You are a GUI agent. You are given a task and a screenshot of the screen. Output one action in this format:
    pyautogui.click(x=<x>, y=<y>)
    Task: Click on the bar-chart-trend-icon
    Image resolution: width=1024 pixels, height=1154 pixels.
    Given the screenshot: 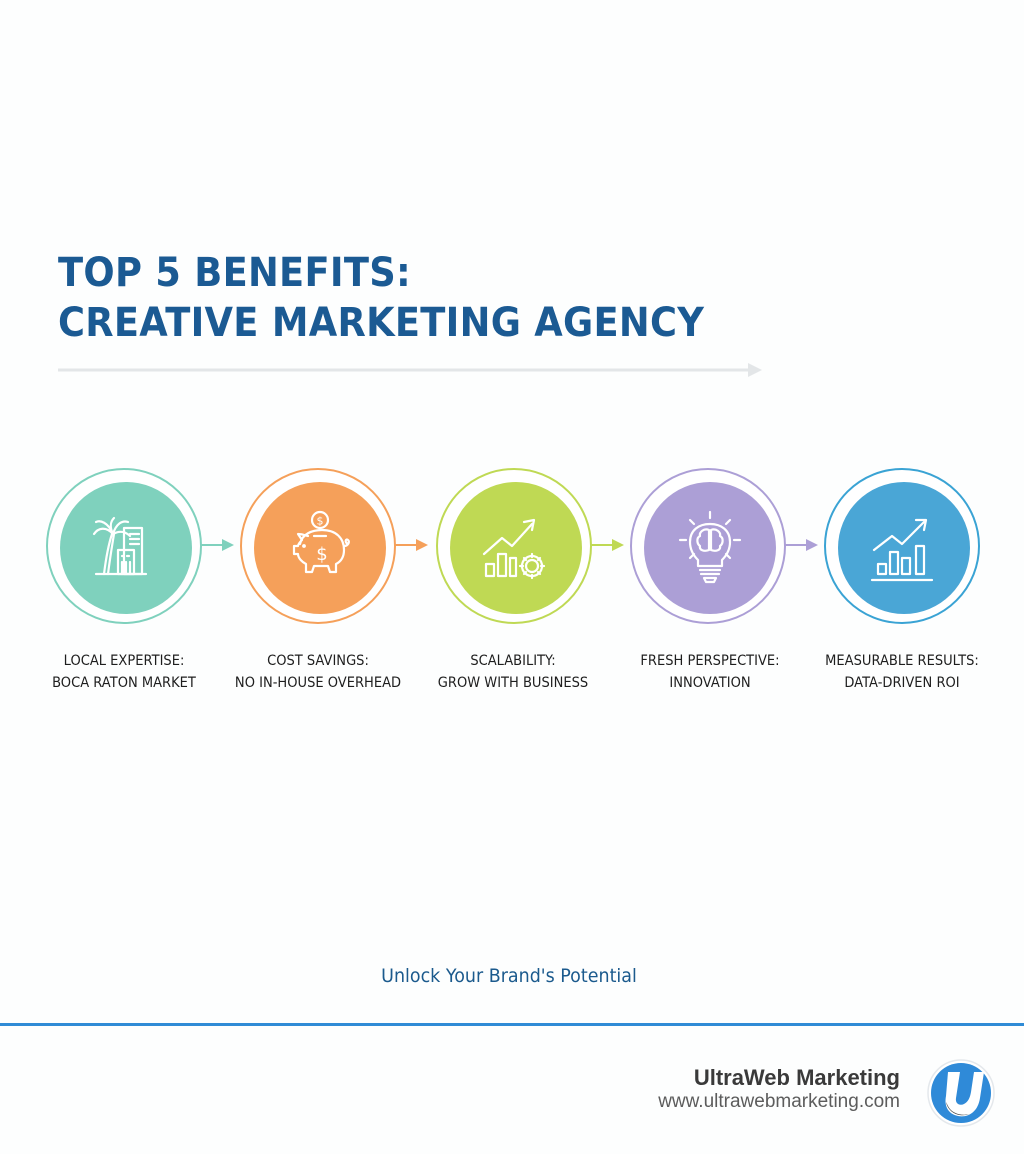 What is the action you would take?
    pyautogui.click(x=902, y=550)
    